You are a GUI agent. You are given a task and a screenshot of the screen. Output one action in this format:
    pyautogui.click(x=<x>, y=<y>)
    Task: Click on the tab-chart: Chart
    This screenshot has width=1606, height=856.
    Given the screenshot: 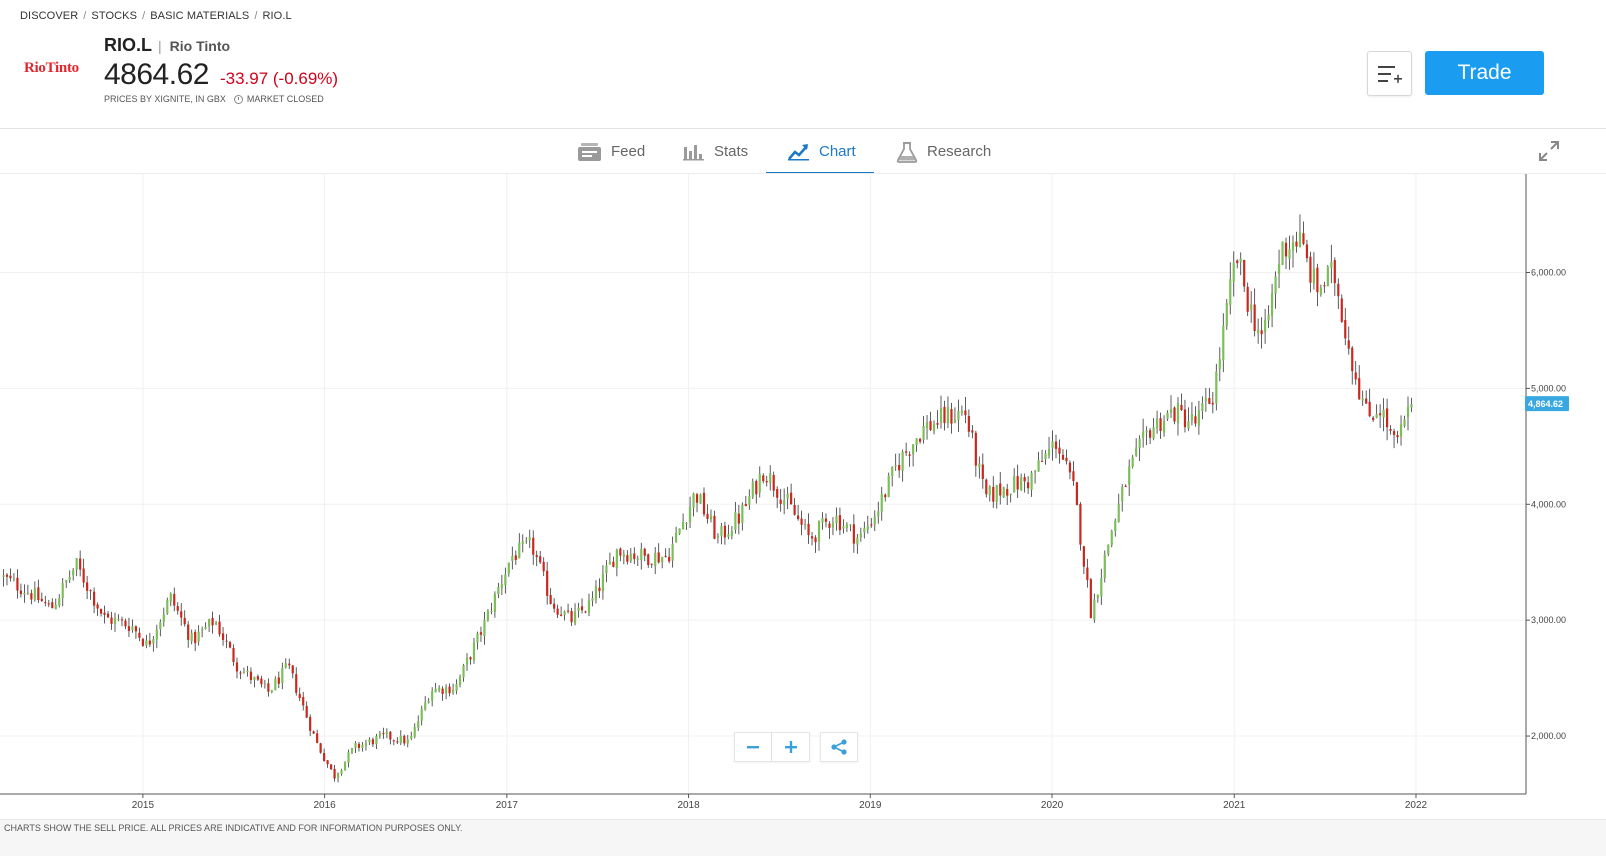 What is the action you would take?
    pyautogui.click(x=820, y=151)
    